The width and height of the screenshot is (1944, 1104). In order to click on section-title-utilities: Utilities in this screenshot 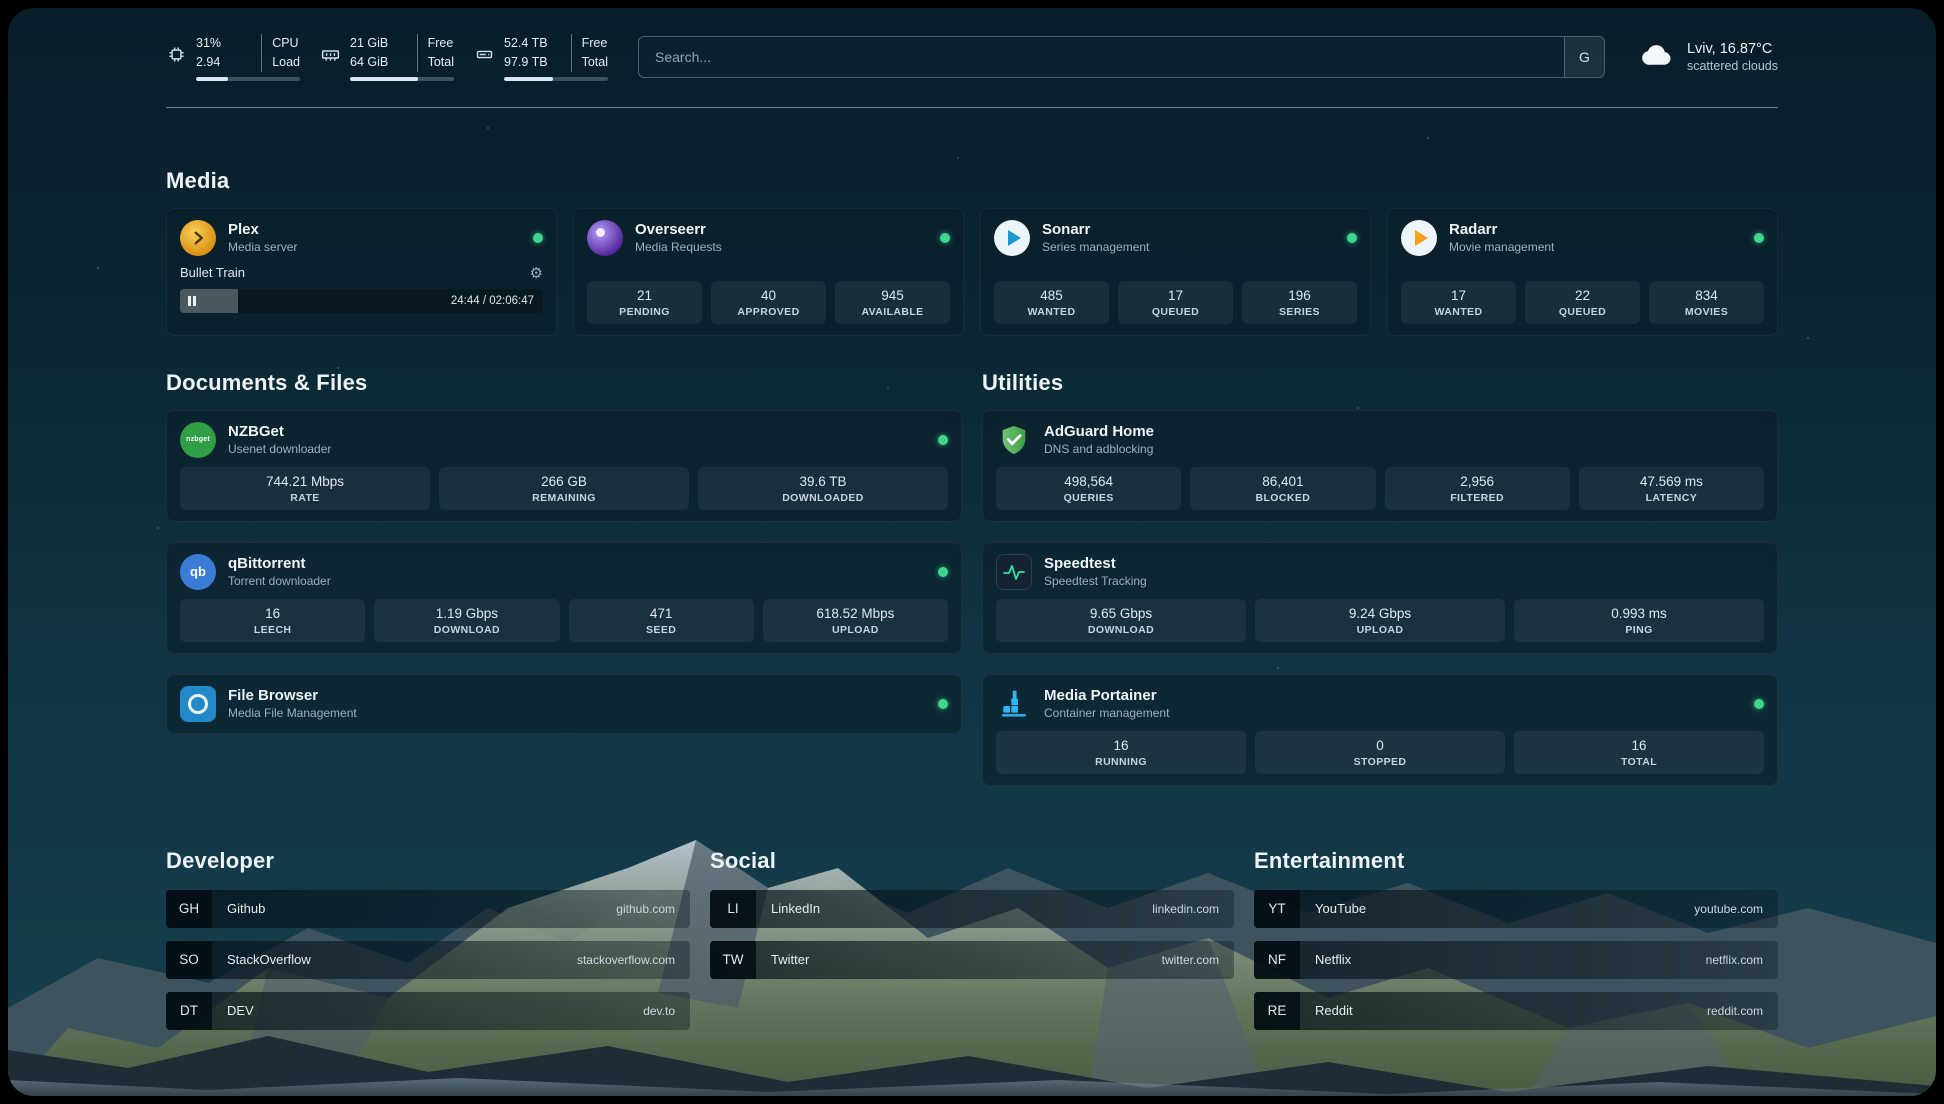, I will do `click(1023, 382)`.